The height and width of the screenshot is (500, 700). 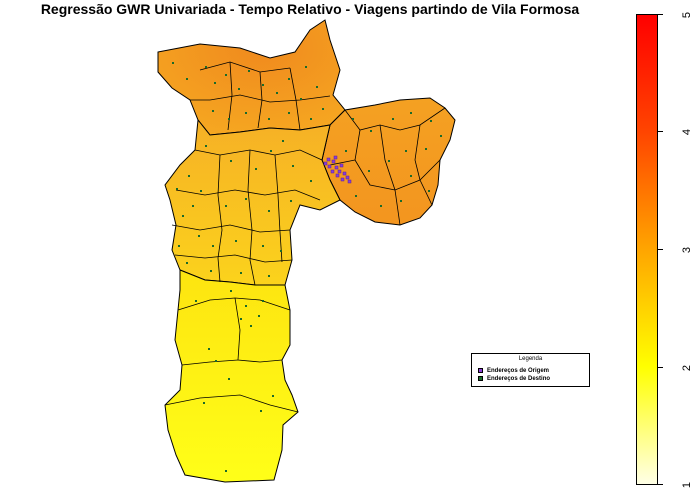 I want to click on color-scale-bar, so click(x=647, y=249).